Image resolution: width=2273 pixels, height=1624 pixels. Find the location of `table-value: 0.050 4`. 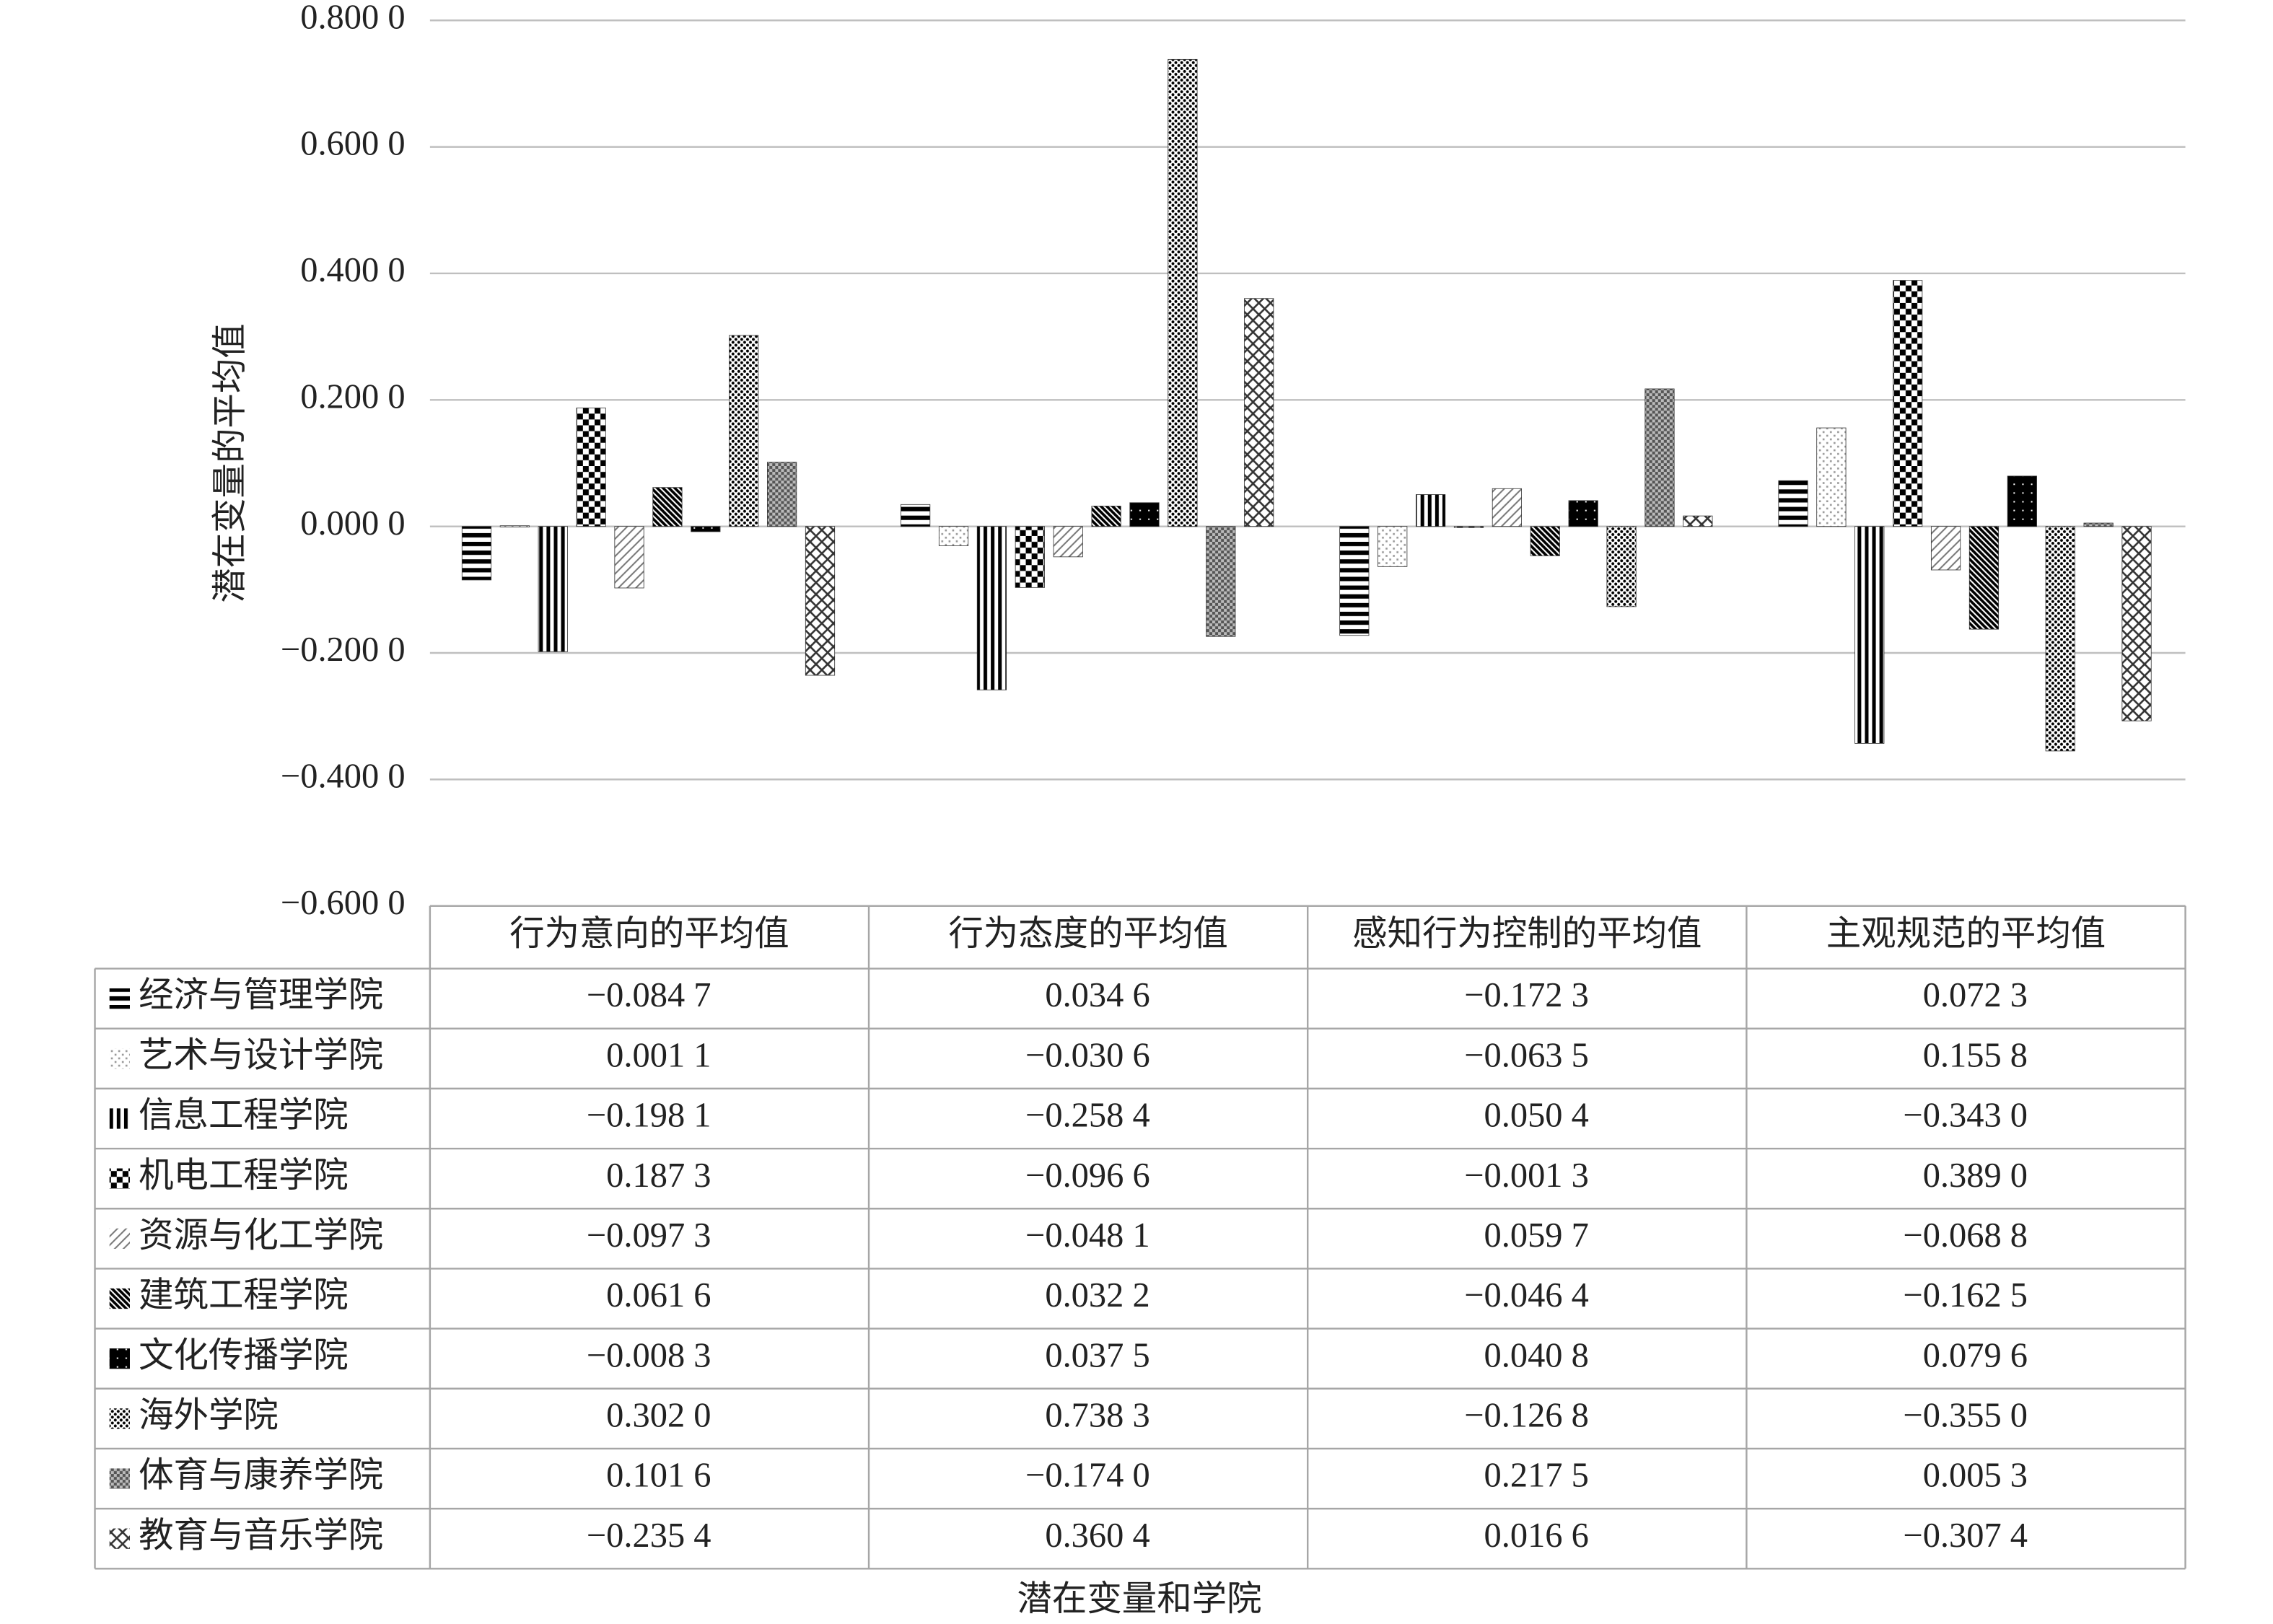

table-value: 0.050 4 is located at coordinates (1536, 1116).